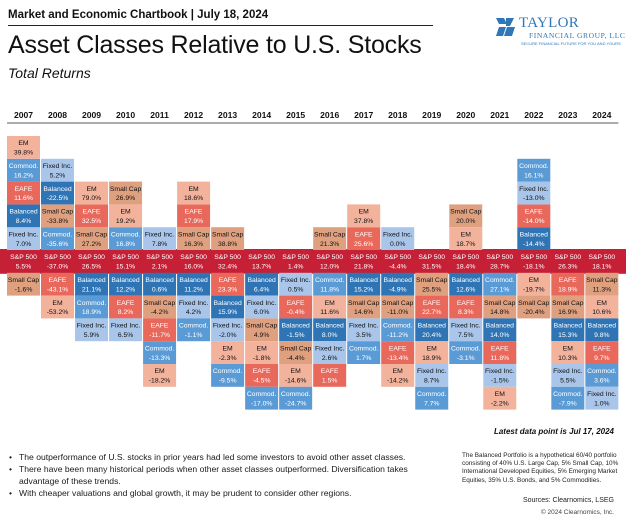 This screenshot has width=626, height=526. Describe the element at coordinates (57, 115) in the screenshot. I see `year-label: 2008` at that location.